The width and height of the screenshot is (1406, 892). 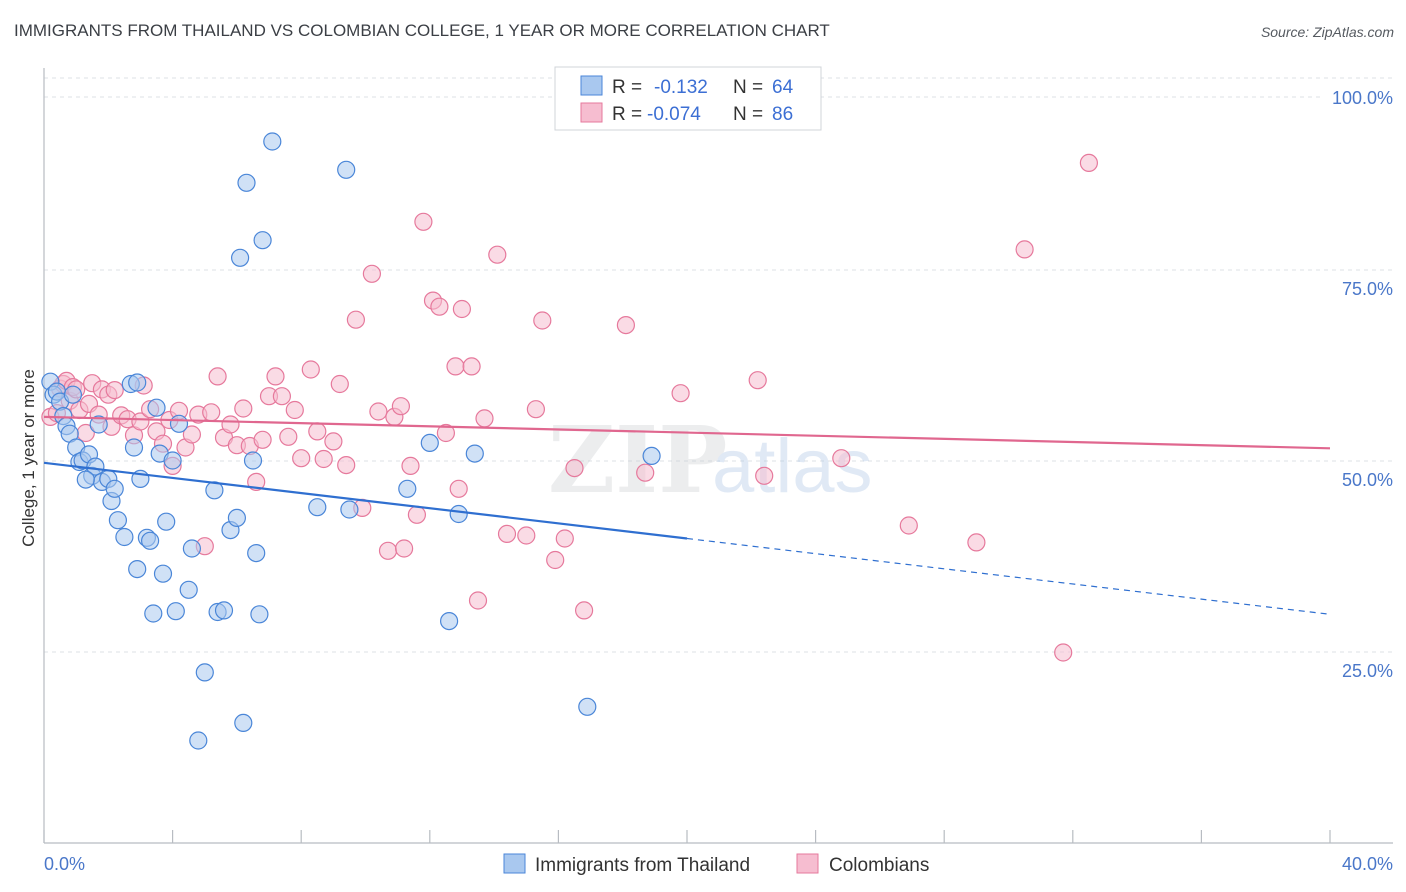 I want to click on legend-swatch-pink, so click(x=591, y=112).